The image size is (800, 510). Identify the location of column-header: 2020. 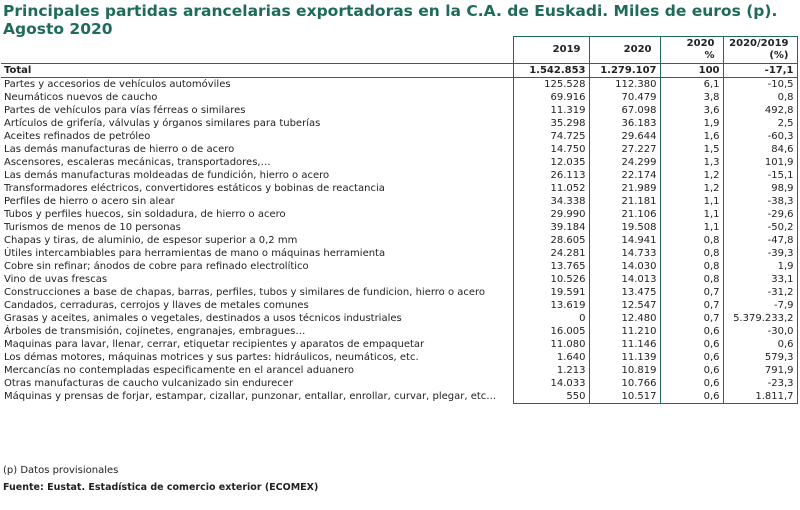
(624, 50).